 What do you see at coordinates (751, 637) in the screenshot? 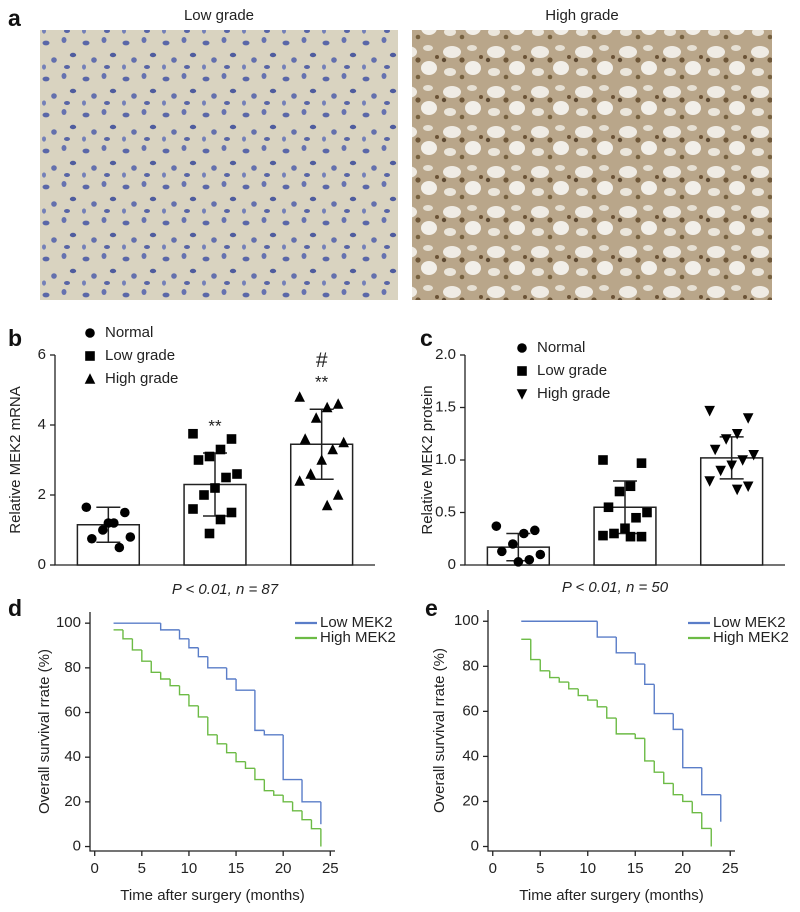
I see `legend-label: High MEK2` at bounding box center [751, 637].